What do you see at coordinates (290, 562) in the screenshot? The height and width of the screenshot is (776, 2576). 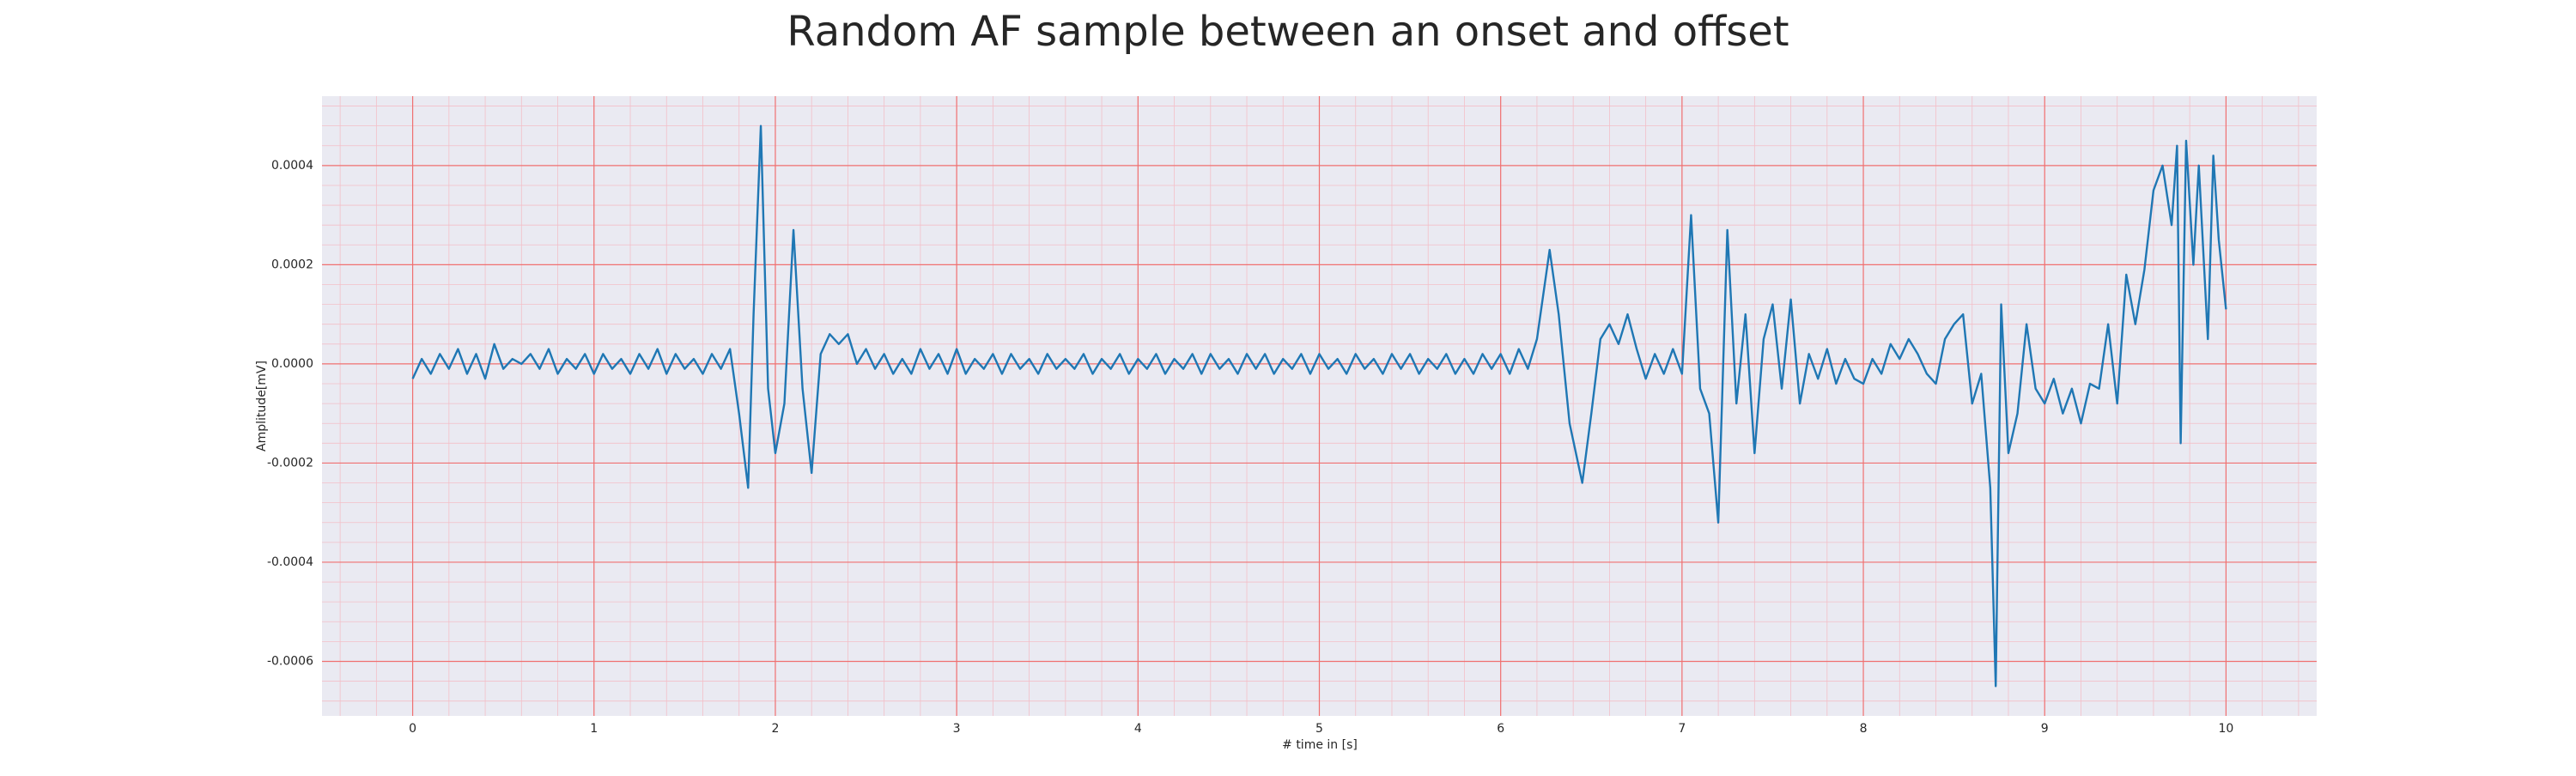 I see `y-tick-label: -0.0004` at bounding box center [290, 562].